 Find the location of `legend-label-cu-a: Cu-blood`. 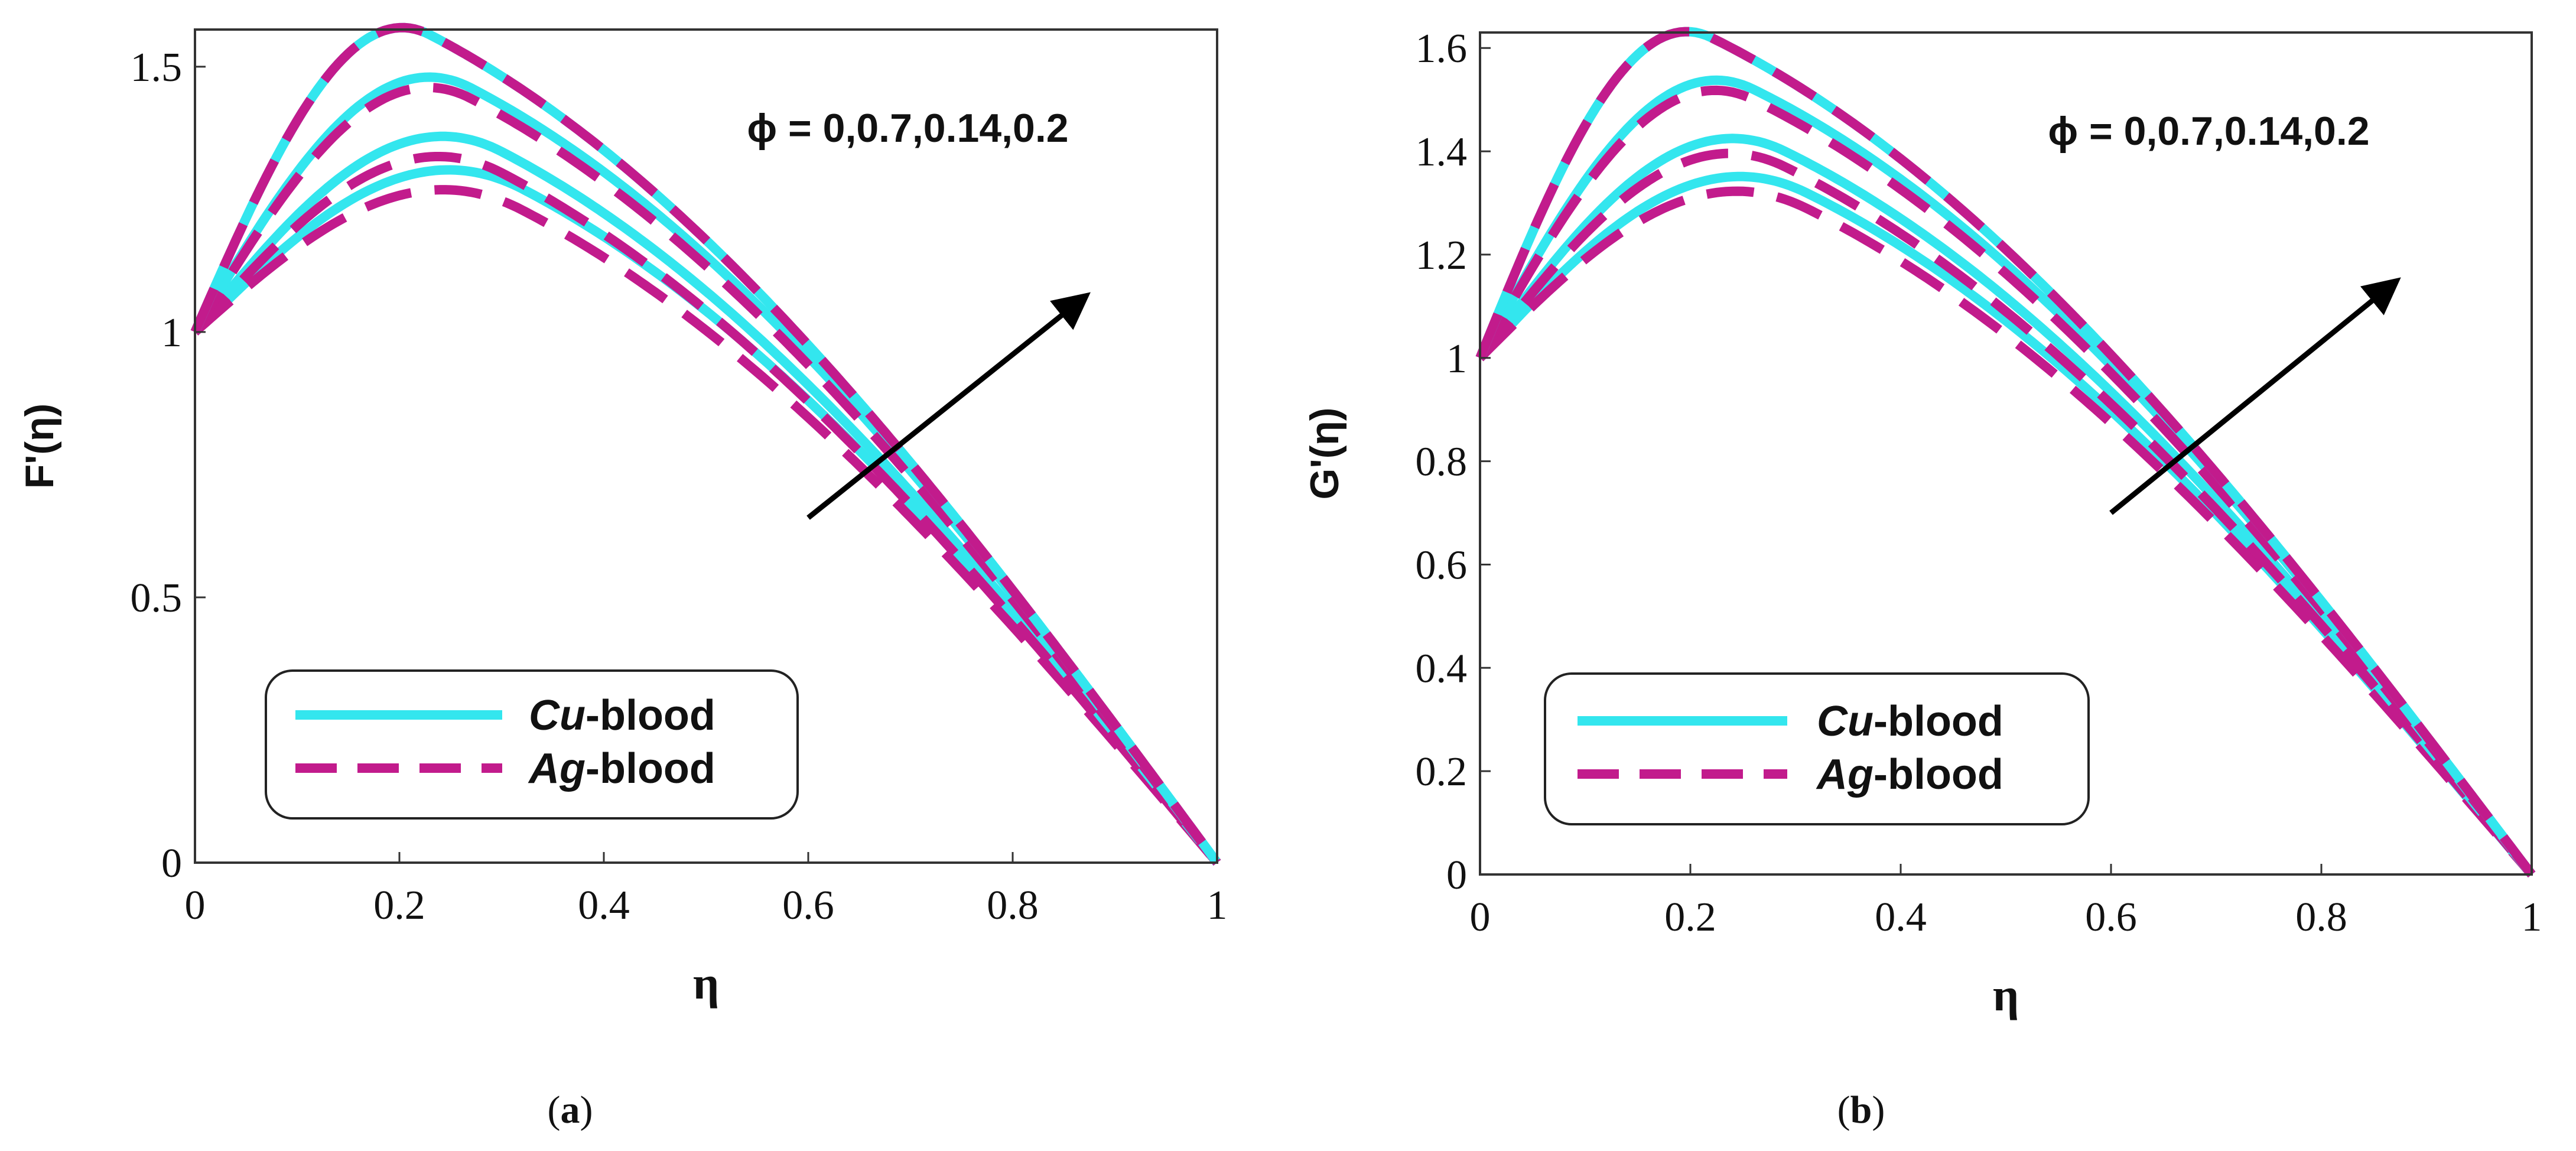

legend-label-cu-a: Cu-blood is located at coordinates (622, 715).